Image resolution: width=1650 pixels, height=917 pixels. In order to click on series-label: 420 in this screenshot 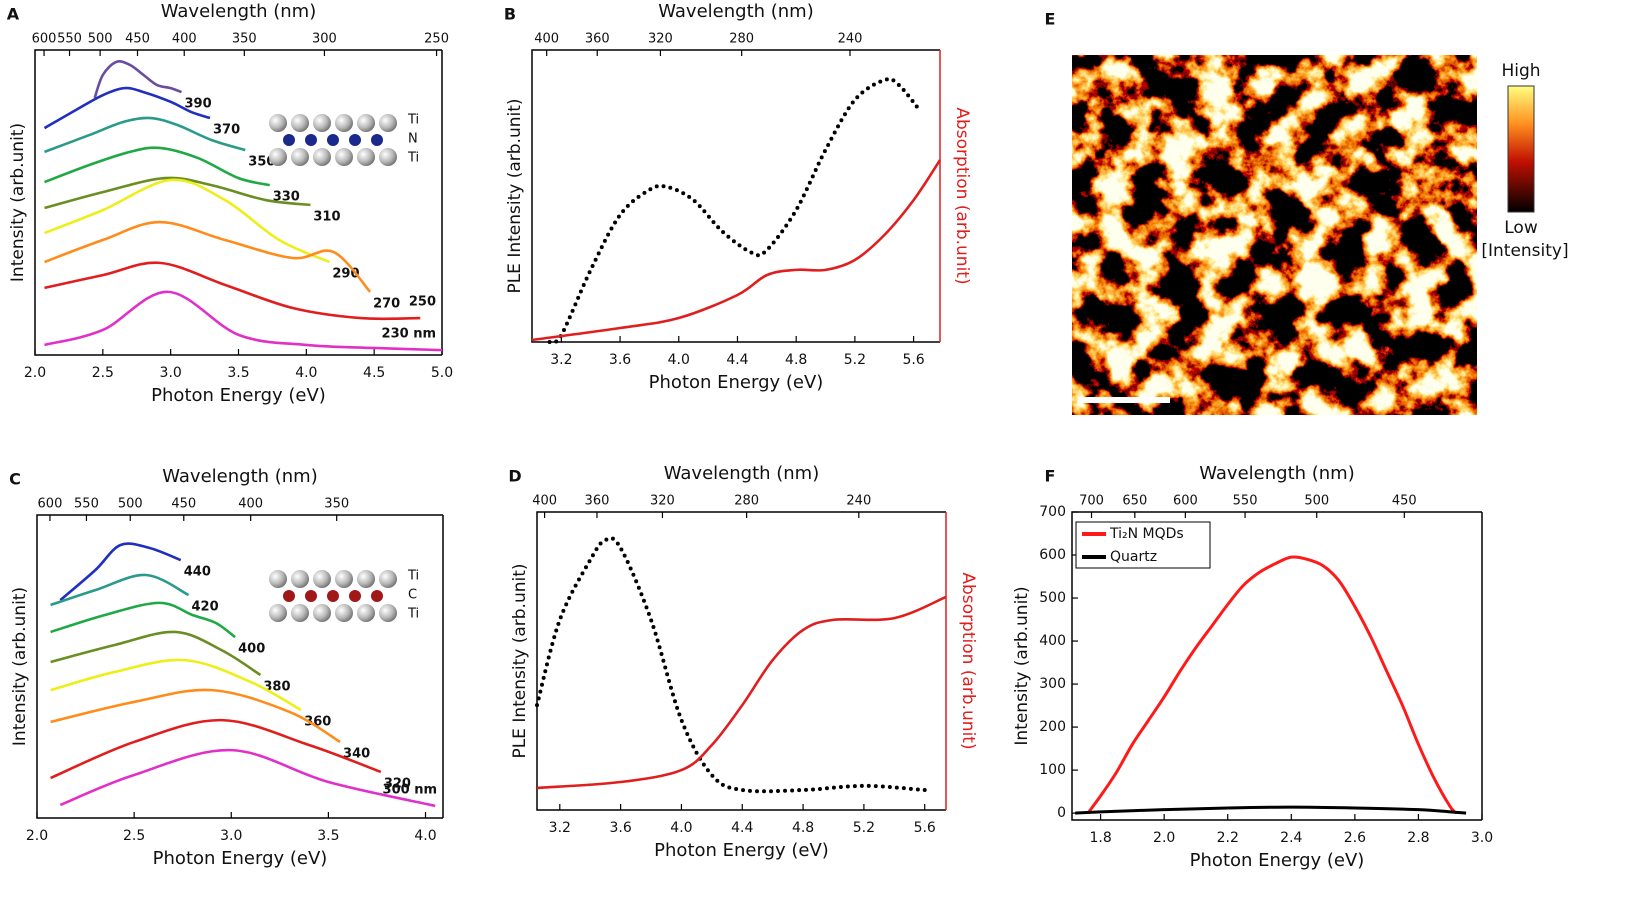, I will do `click(205, 606)`.